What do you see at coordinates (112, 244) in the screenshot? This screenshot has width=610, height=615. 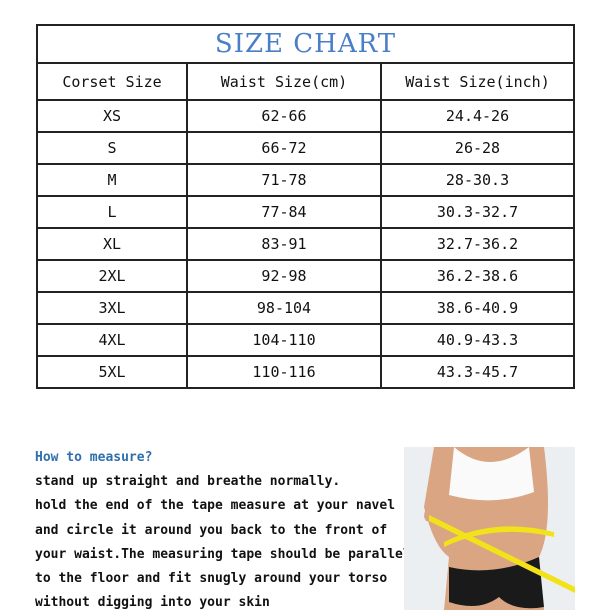 I see `cell-size: XL` at bounding box center [112, 244].